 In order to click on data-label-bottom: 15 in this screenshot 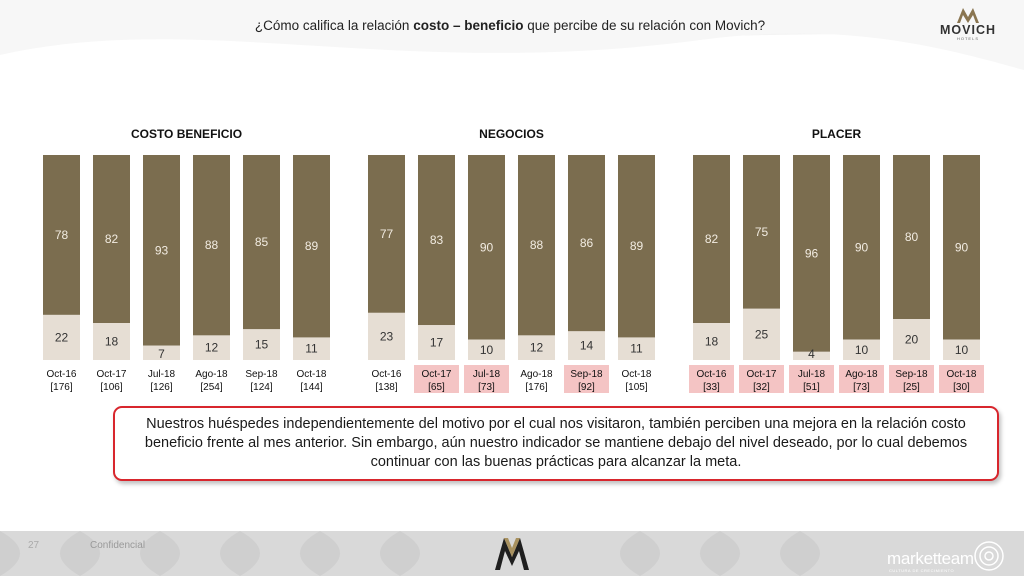, I will do `click(262, 345)`.